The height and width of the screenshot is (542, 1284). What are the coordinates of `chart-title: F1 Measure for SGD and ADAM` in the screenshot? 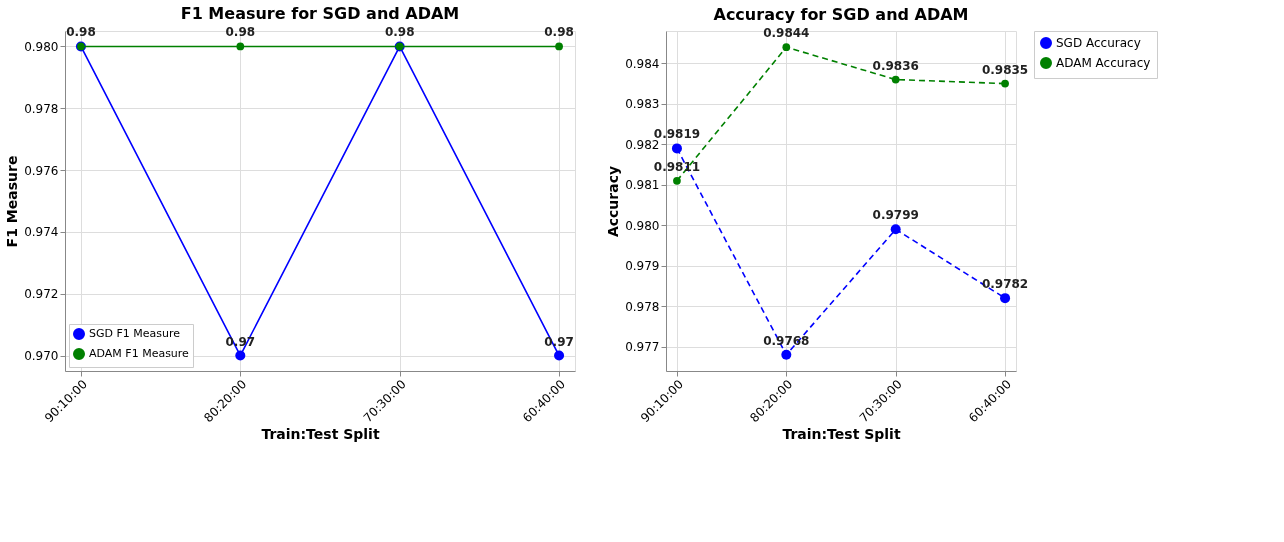 It's located at (320, 14).